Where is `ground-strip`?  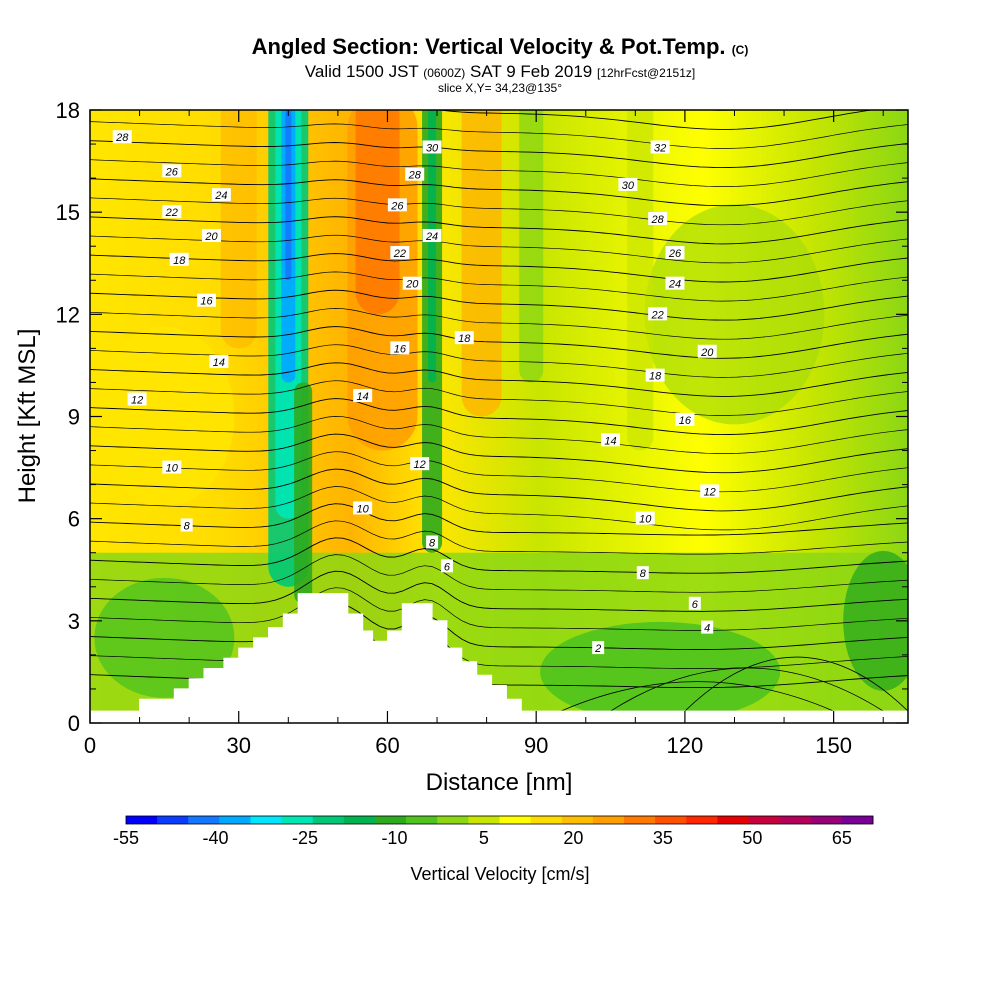 ground-strip is located at coordinates (499, 717).